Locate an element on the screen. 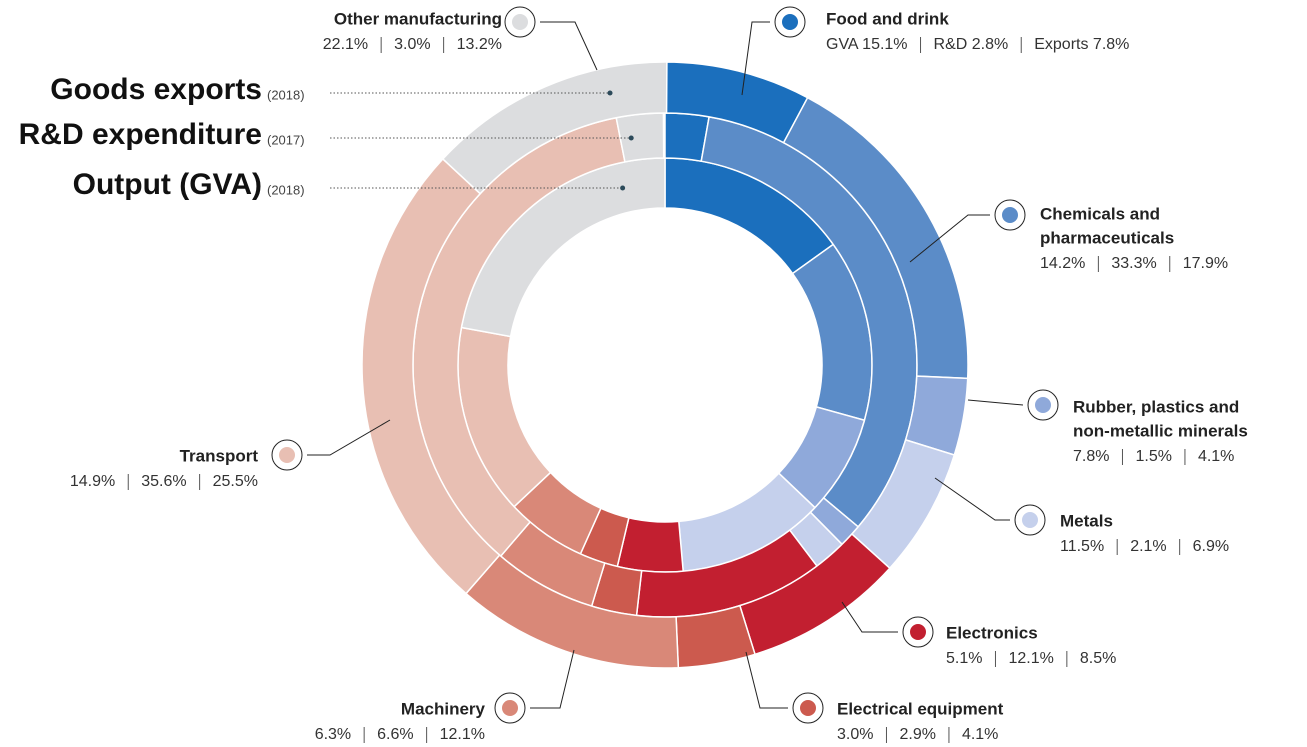  ring-name: Goods exports is located at coordinates (156, 89).